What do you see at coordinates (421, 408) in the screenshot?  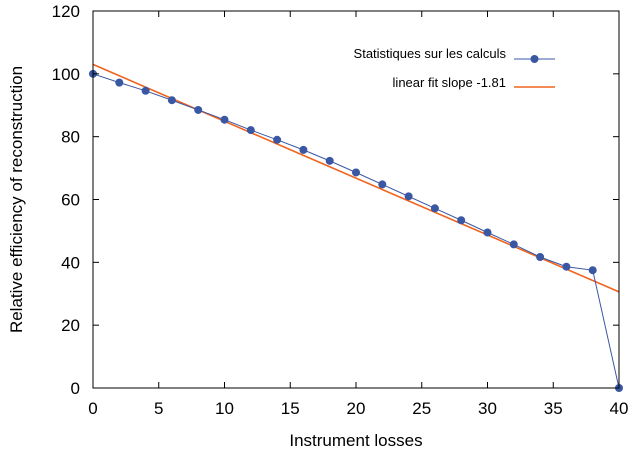 I see `x-tick-label: 25` at bounding box center [421, 408].